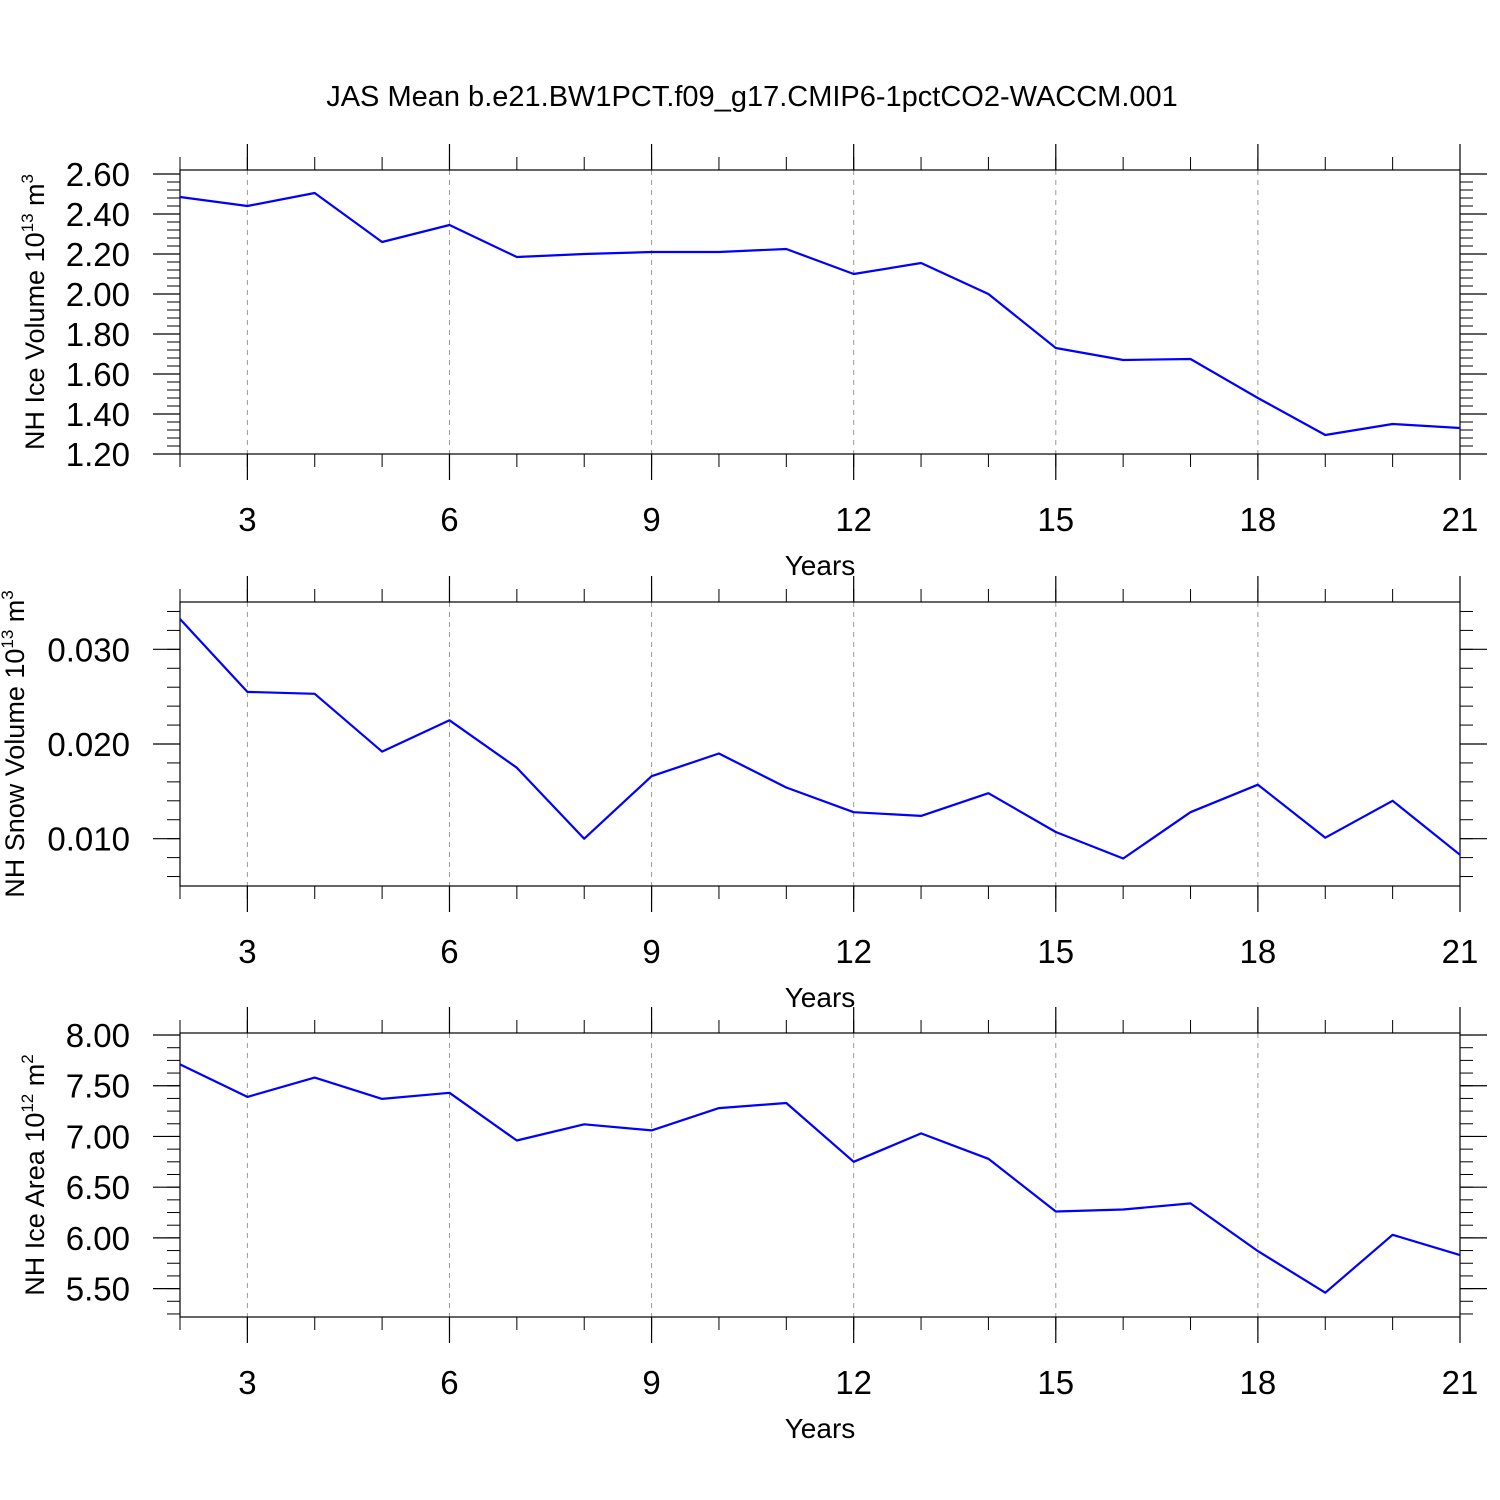 The image size is (1500, 1500). I want to click on y-tick-label: 1.20, so click(98, 454).